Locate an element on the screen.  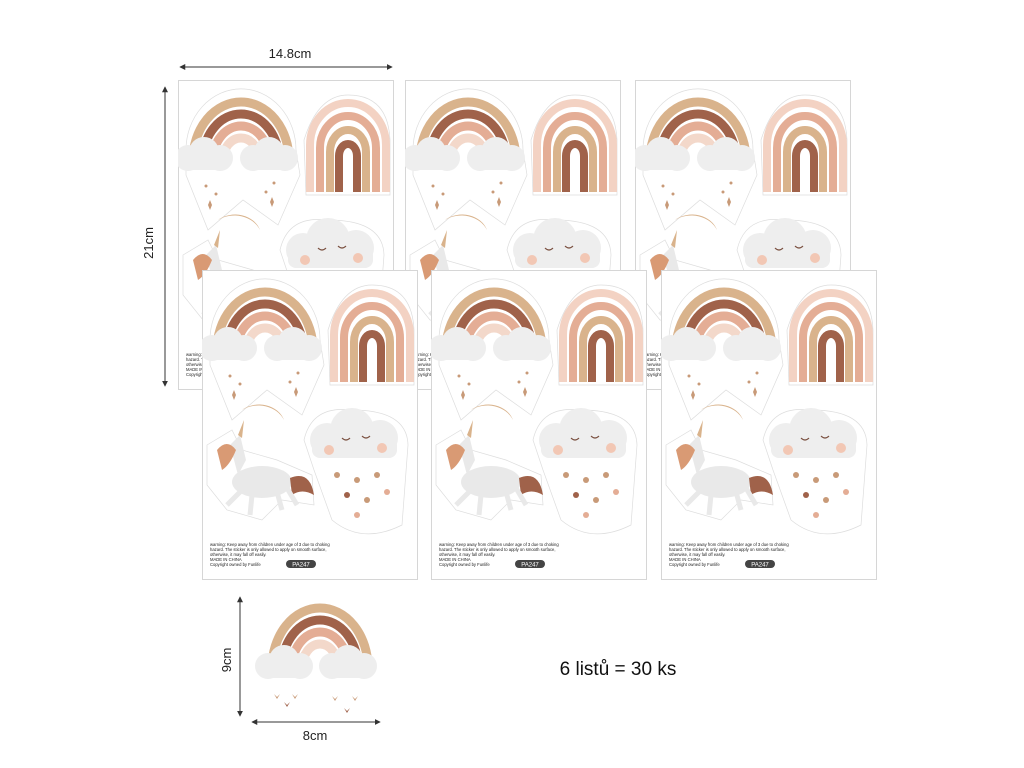
sample-sticker is located at coordinates (316, 658).